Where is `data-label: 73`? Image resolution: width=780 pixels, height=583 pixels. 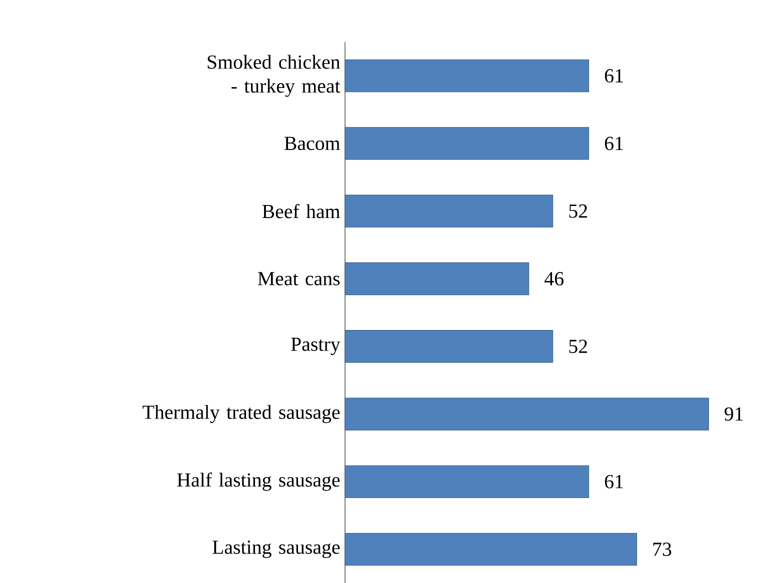 data-label: 73 is located at coordinates (662, 549).